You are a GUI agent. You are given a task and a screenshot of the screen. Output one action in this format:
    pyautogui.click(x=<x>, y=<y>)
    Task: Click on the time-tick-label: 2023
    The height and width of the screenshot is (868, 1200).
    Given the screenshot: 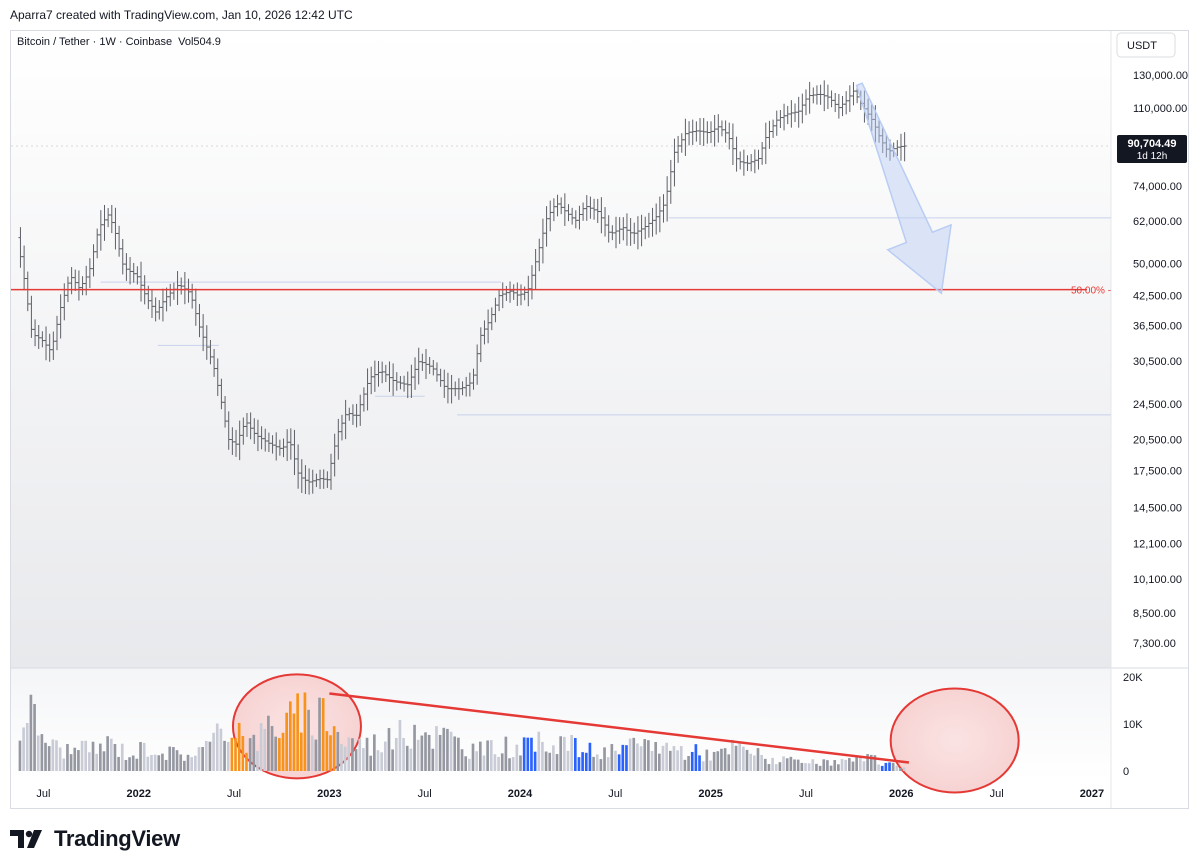 What is the action you would take?
    pyautogui.click(x=329, y=794)
    